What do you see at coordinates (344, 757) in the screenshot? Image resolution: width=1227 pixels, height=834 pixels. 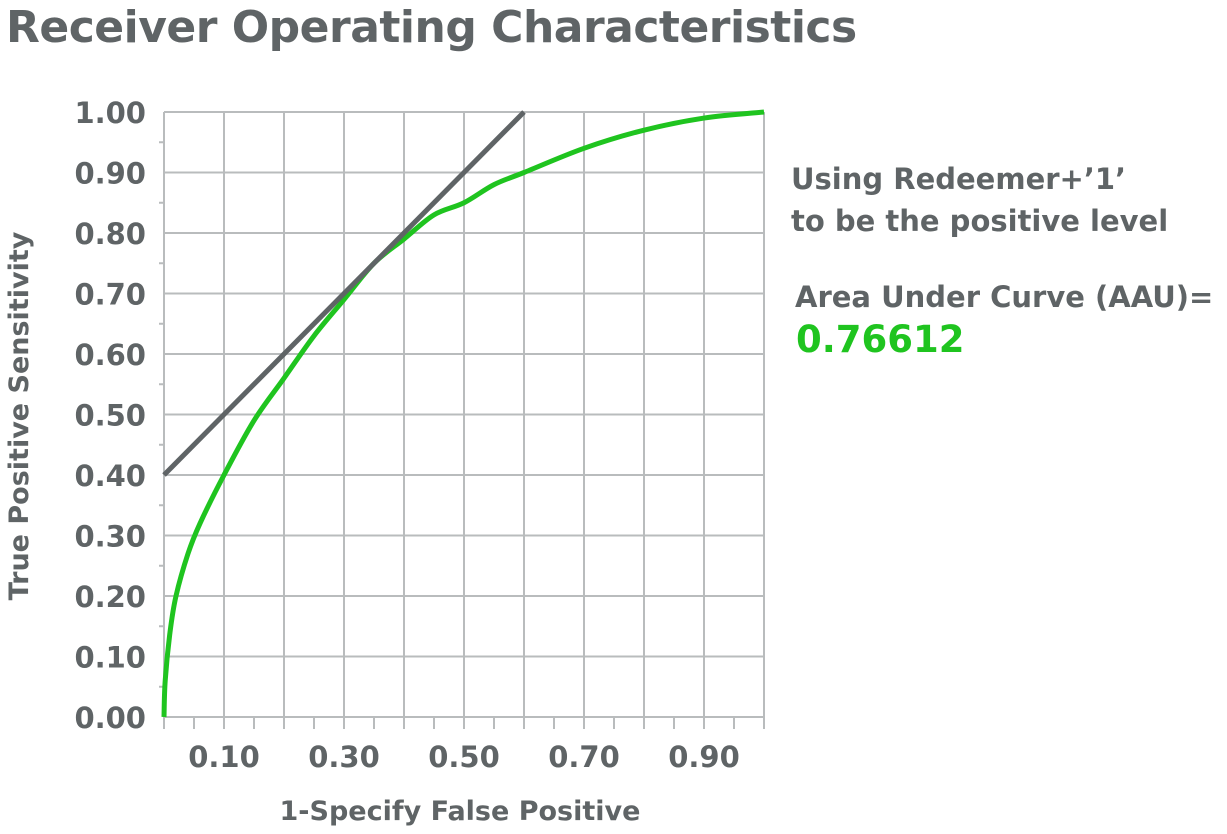 I see `x-tick-label: 0.30` at bounding box center [344, 757].